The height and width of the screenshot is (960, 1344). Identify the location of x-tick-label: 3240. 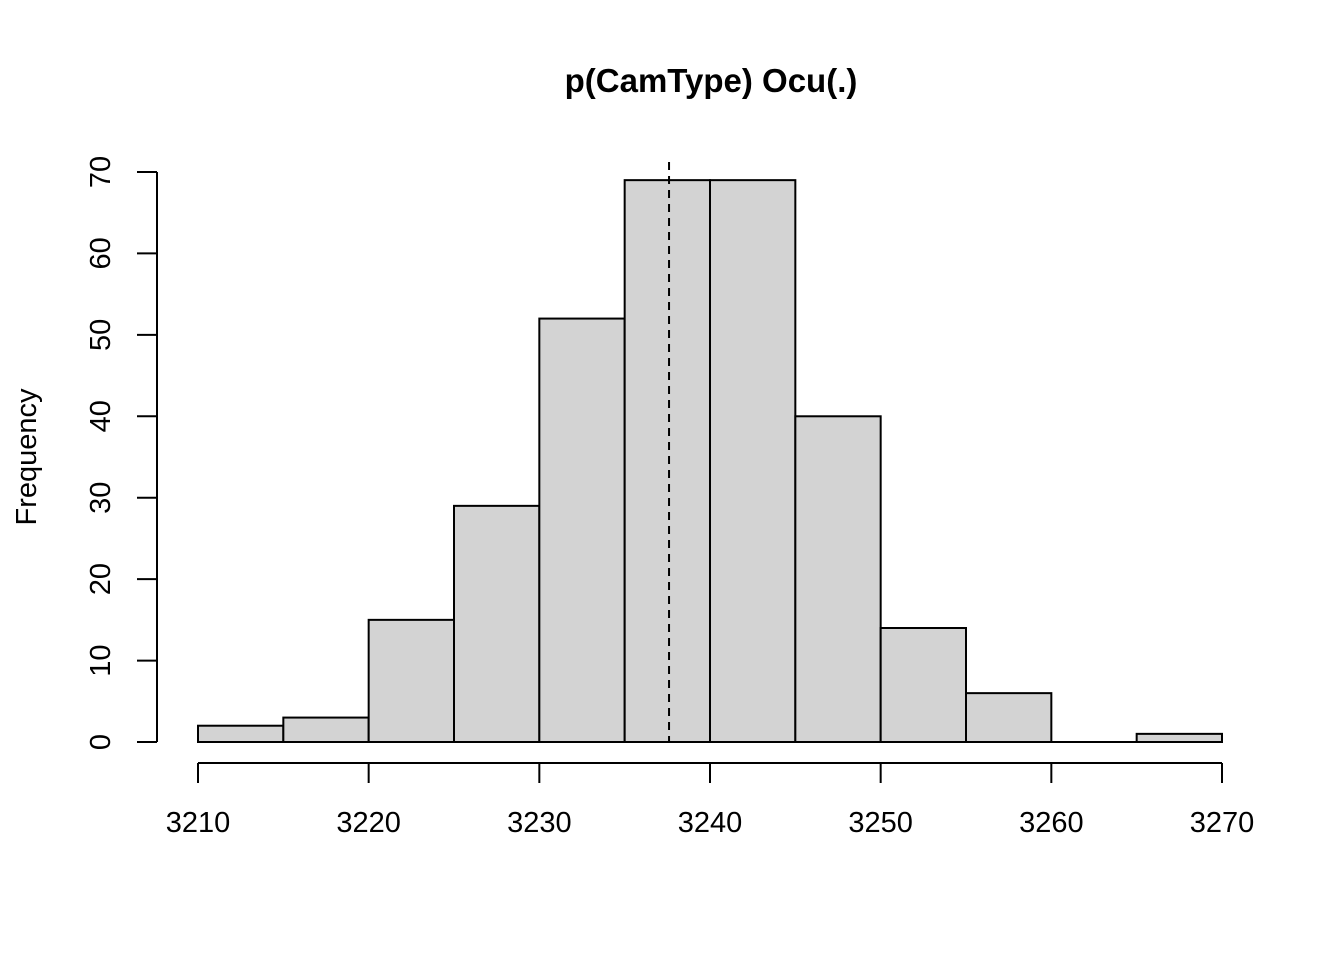
(710, 823).